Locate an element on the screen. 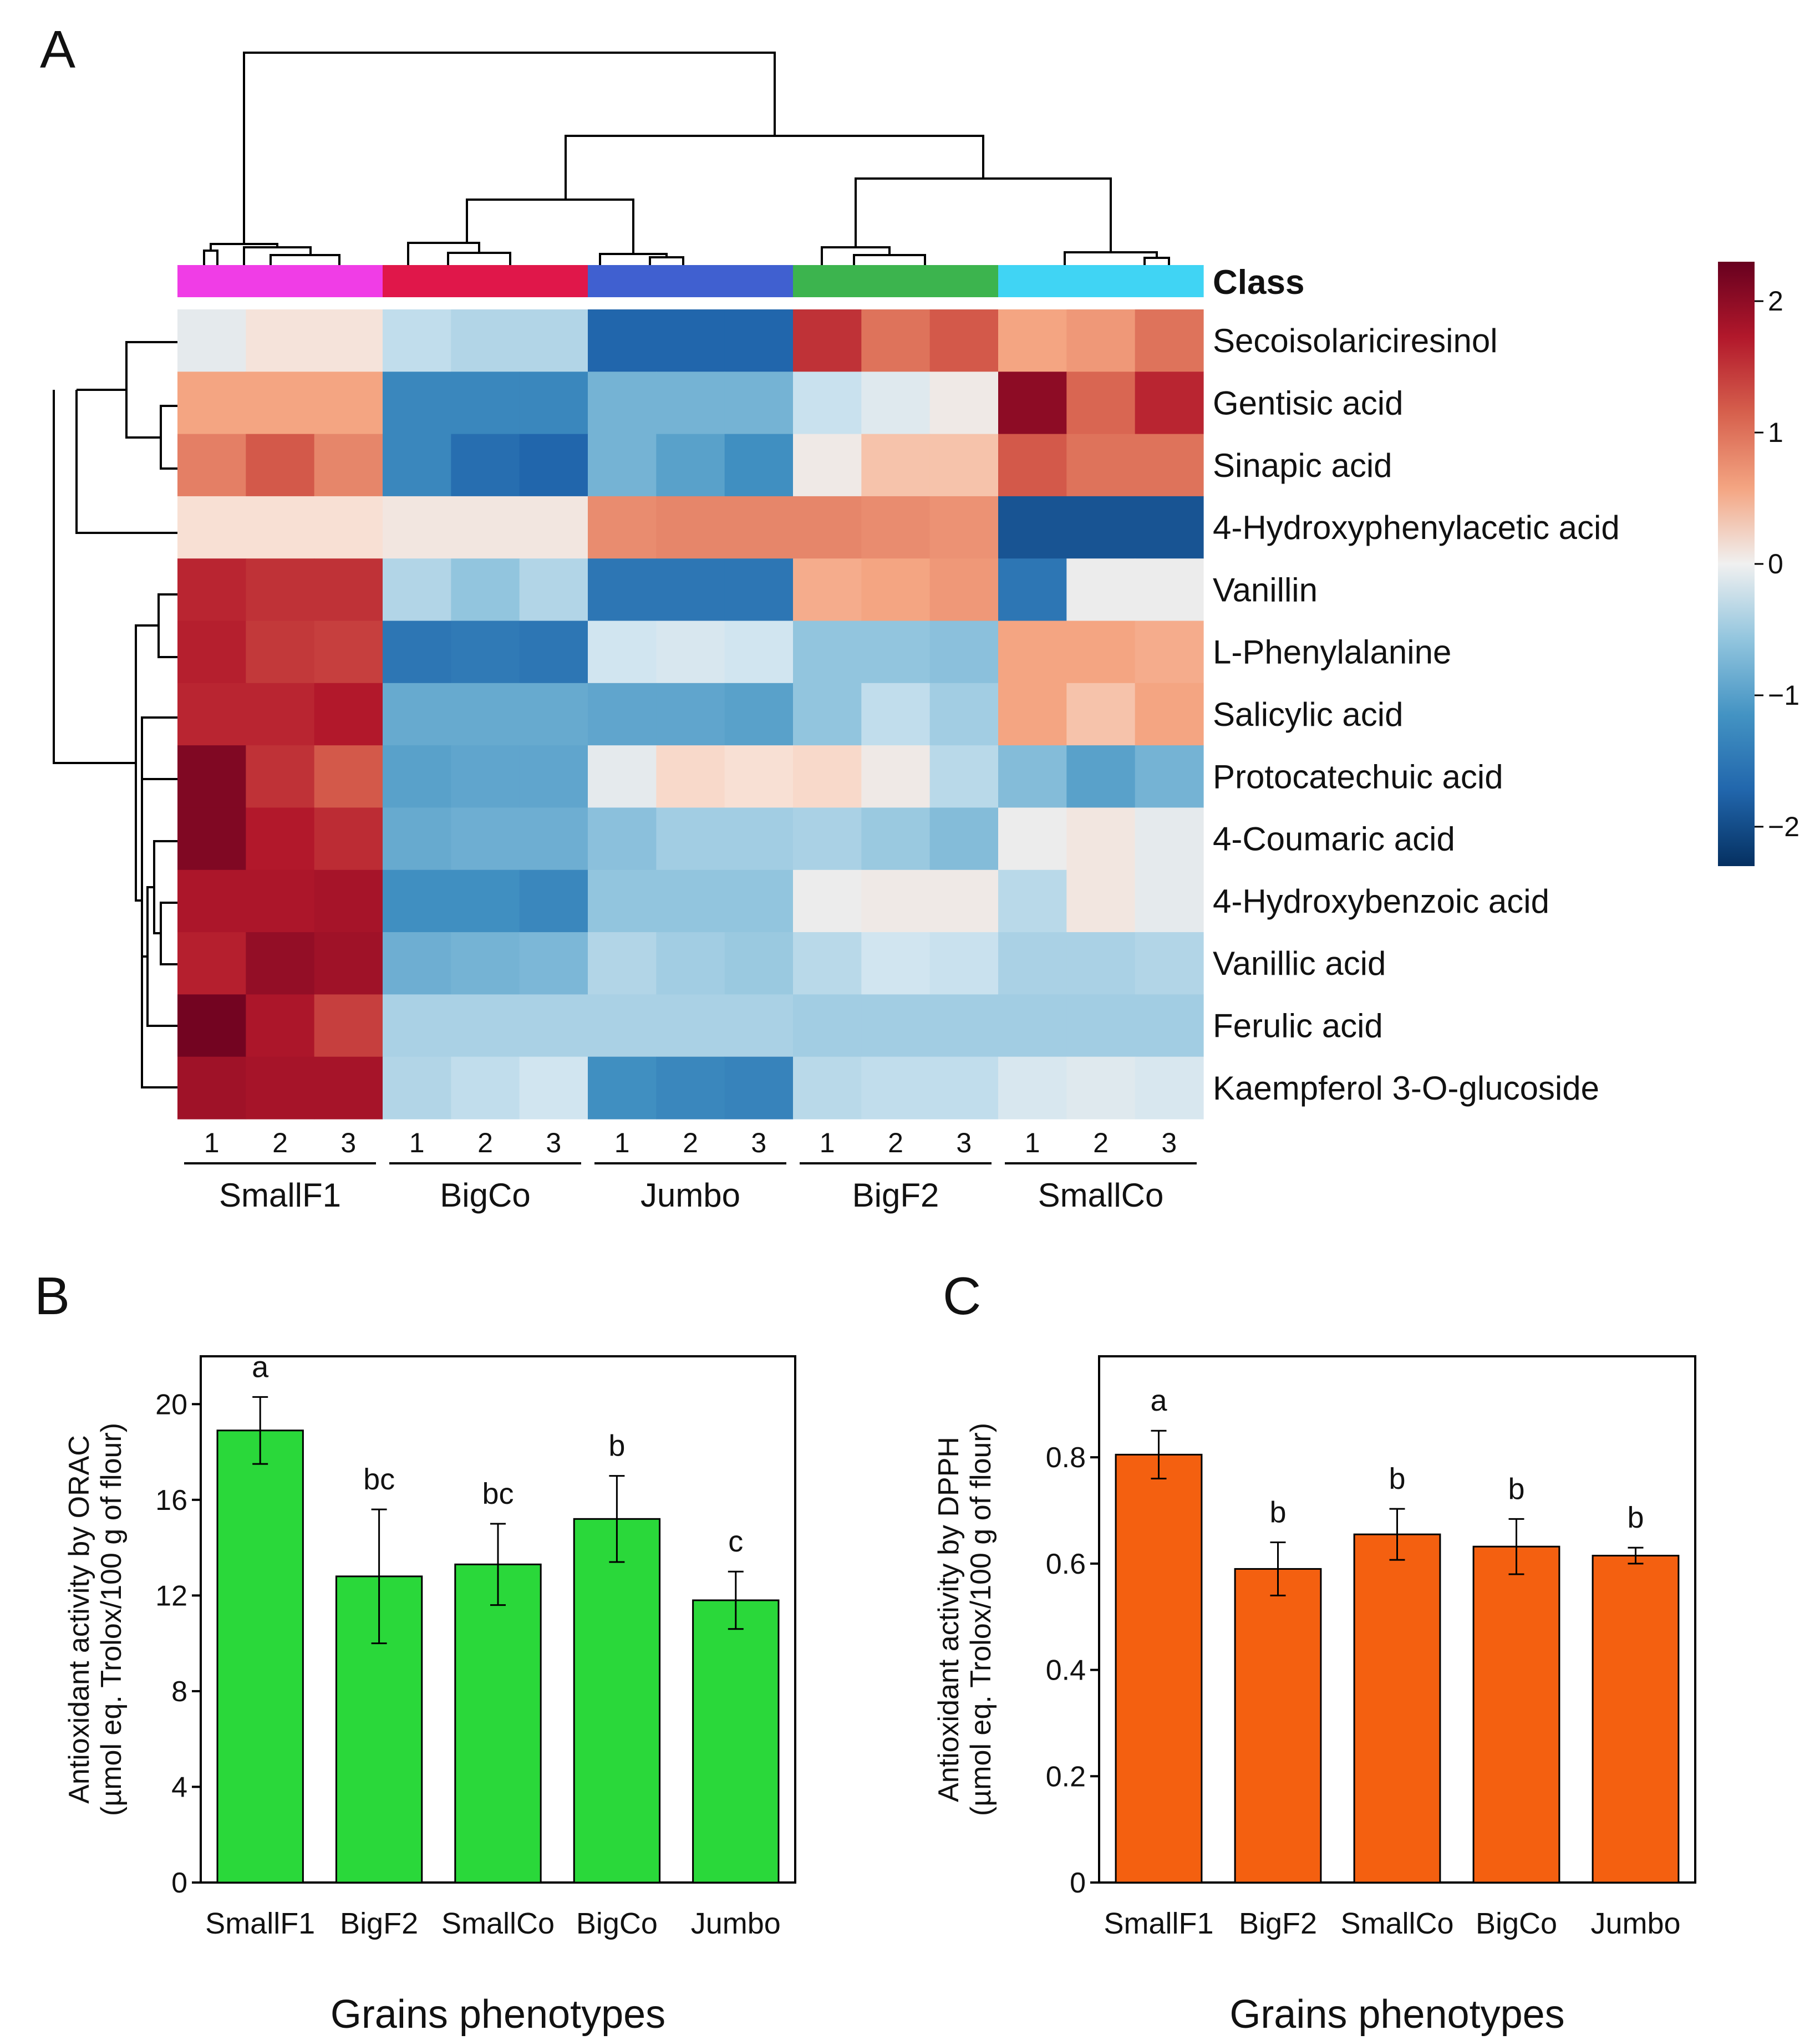  colorbar-tick-label: 1 is located at coordinates (1775, 432).